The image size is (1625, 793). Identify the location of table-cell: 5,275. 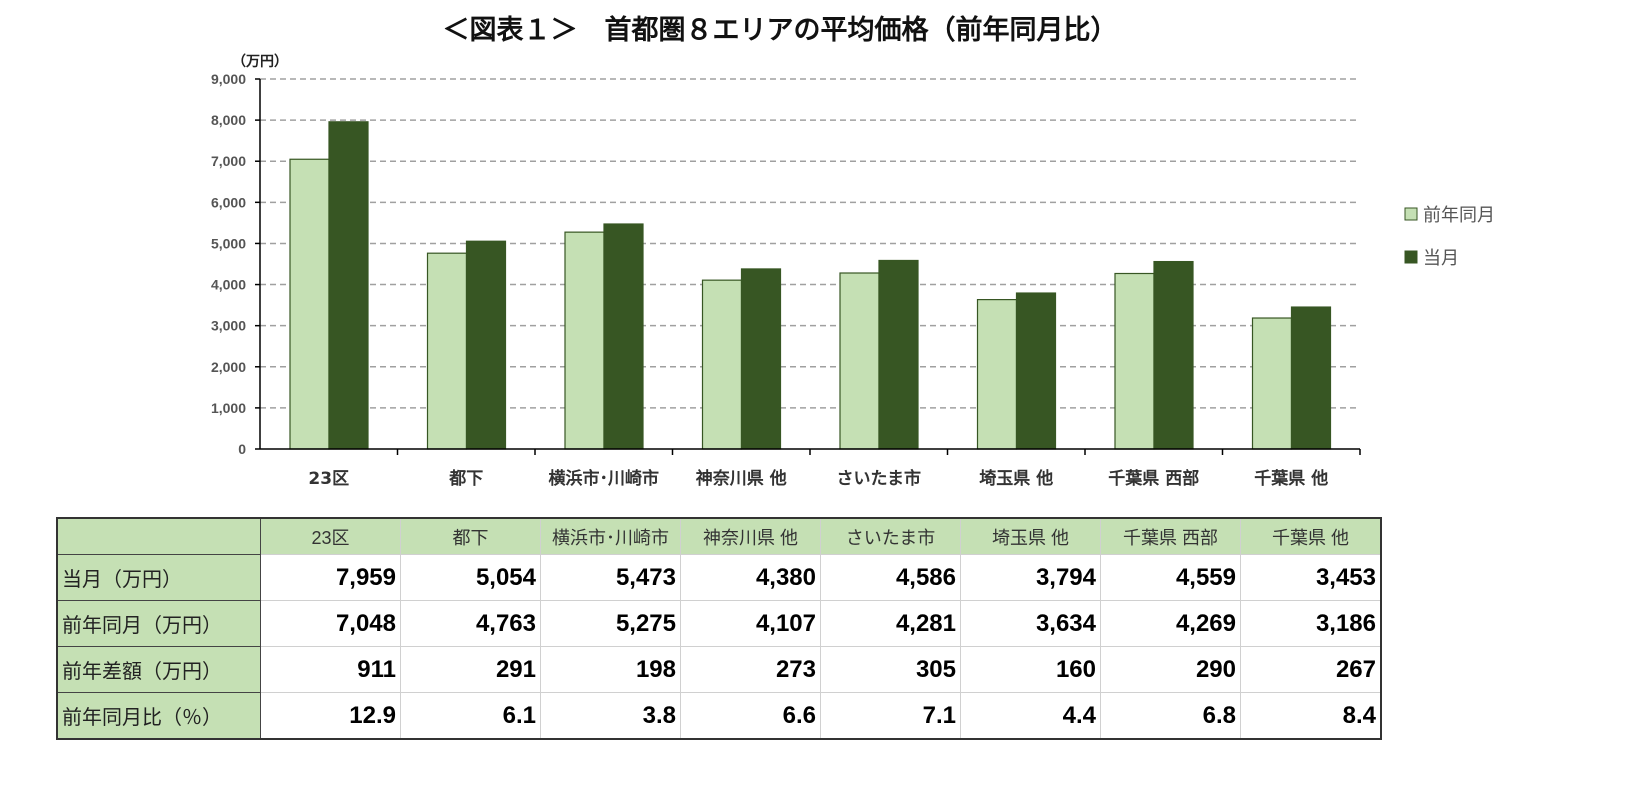
(610, 623).